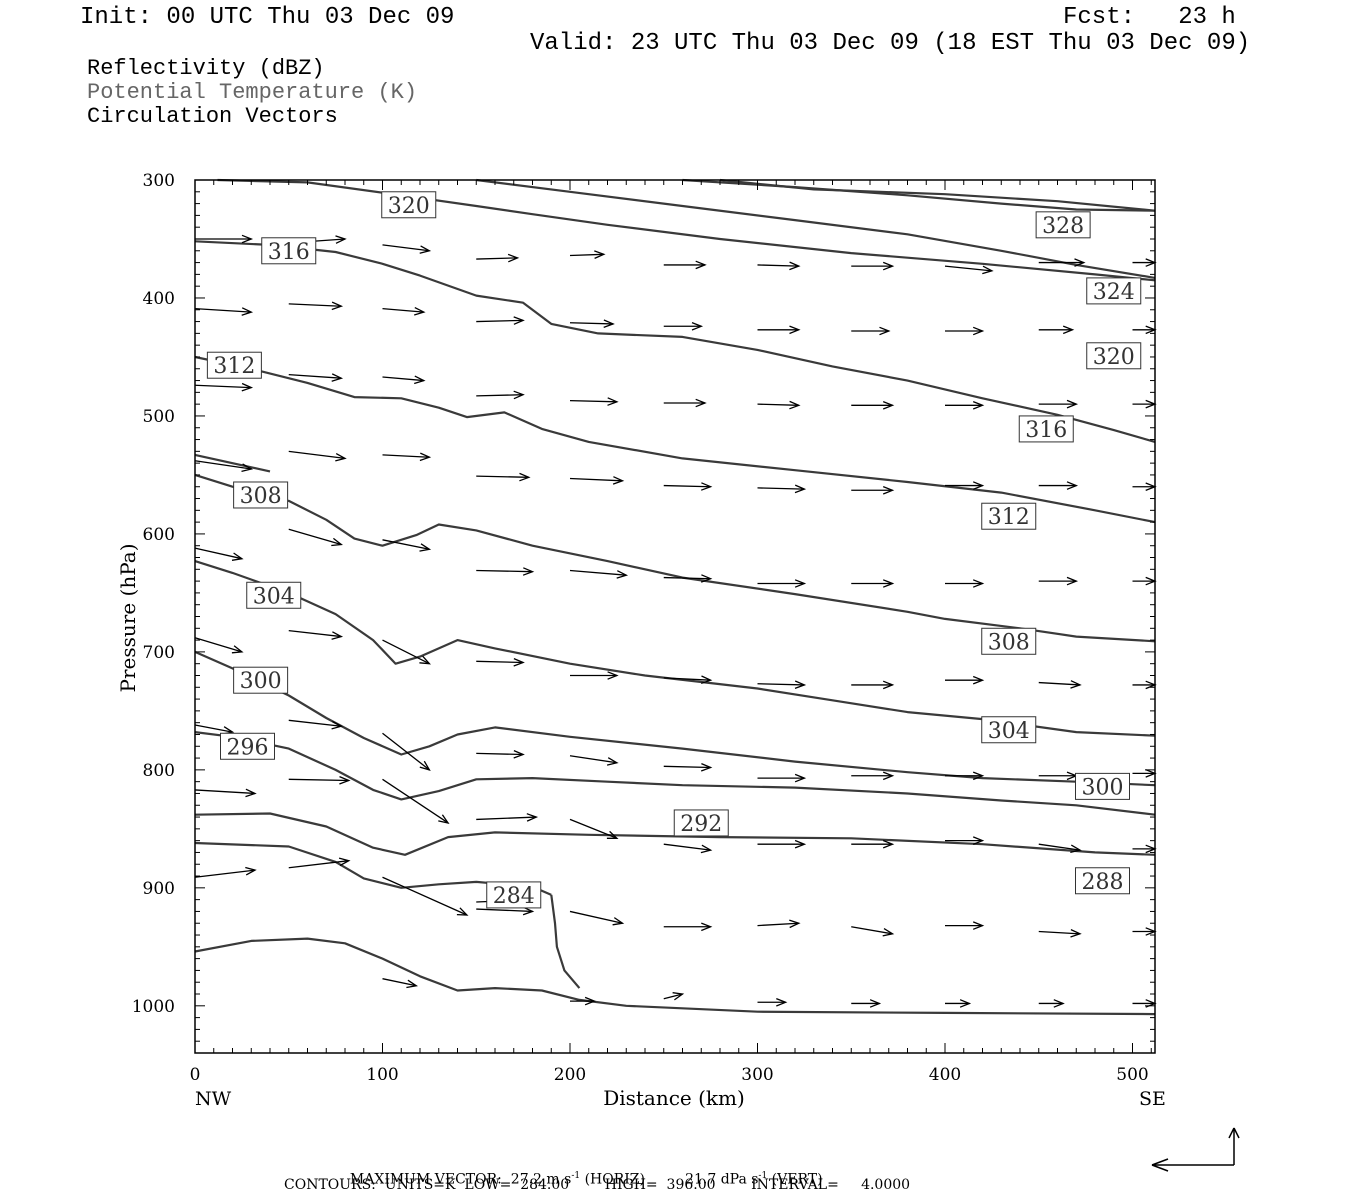 The image size is (1350, 1200). Describe the element at coordinates (195, 1075) in the screenshot. I see `x-tick-label: 0` at that location.